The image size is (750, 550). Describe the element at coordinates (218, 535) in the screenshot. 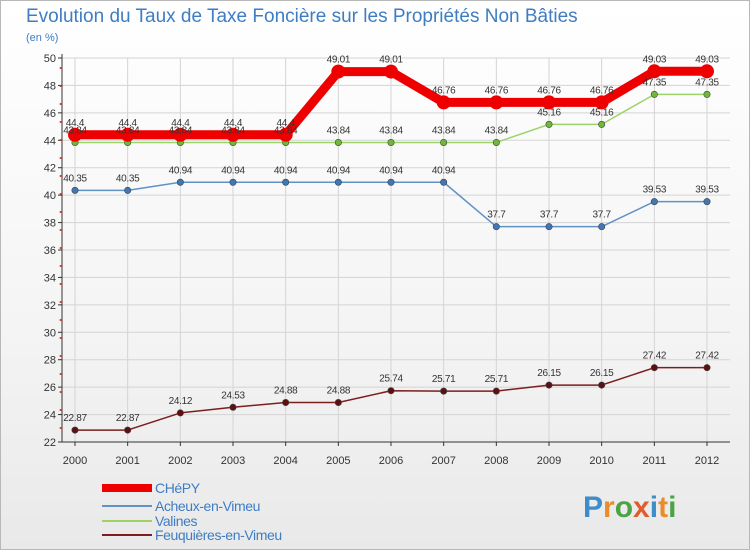

I see `legend-label: Feuquières-en-Vimeu` at that location.